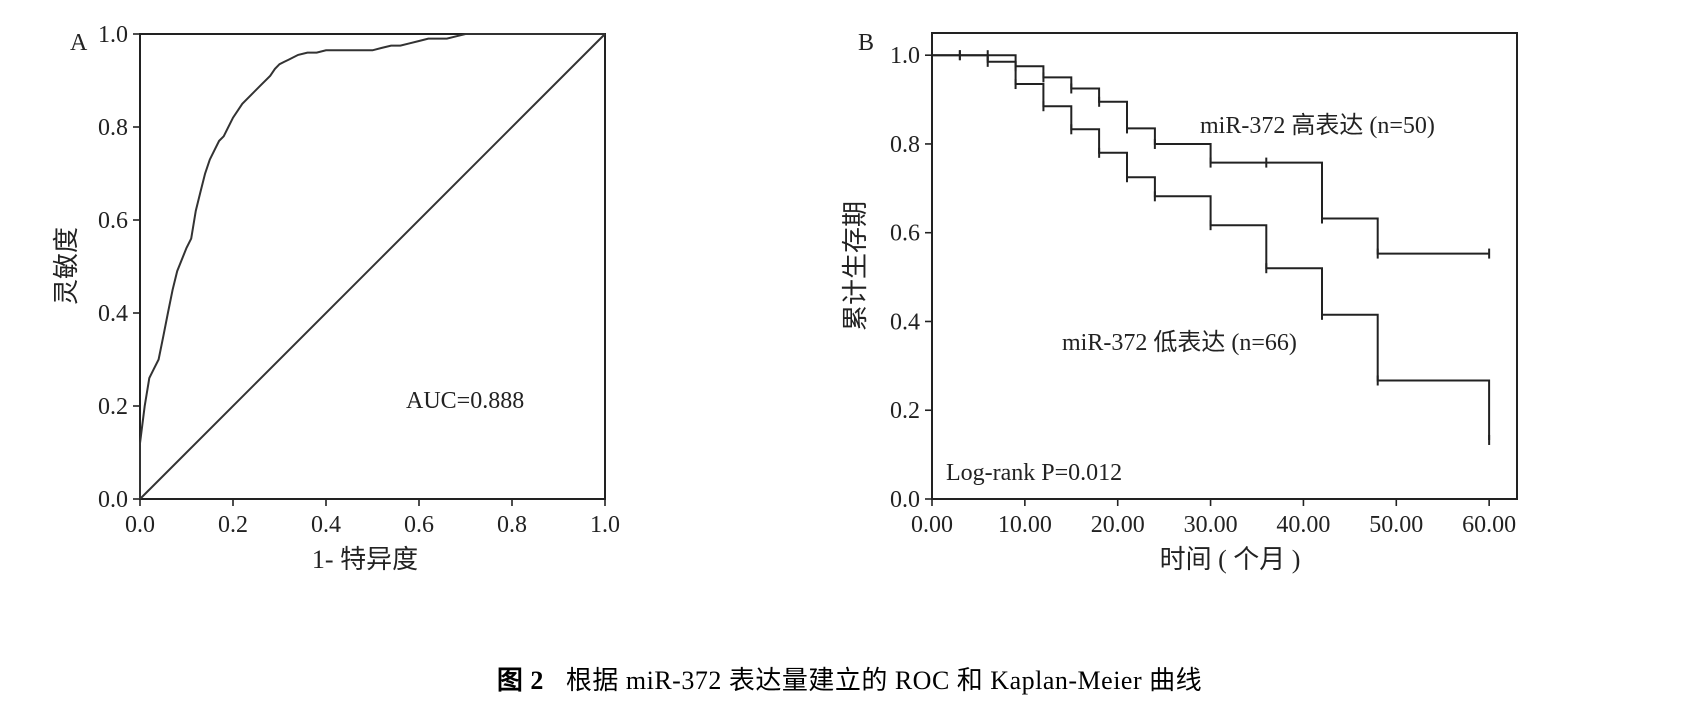 The width and height of the screenshot is (1699, 708). What do you see at coordinates (884, 680) in the screenshot?
I see `figure-caption-text: 根据 miR-372 表达量建立的 ROC 和 Kaplan-Meier 曲线` at bounding box center [884, 680].